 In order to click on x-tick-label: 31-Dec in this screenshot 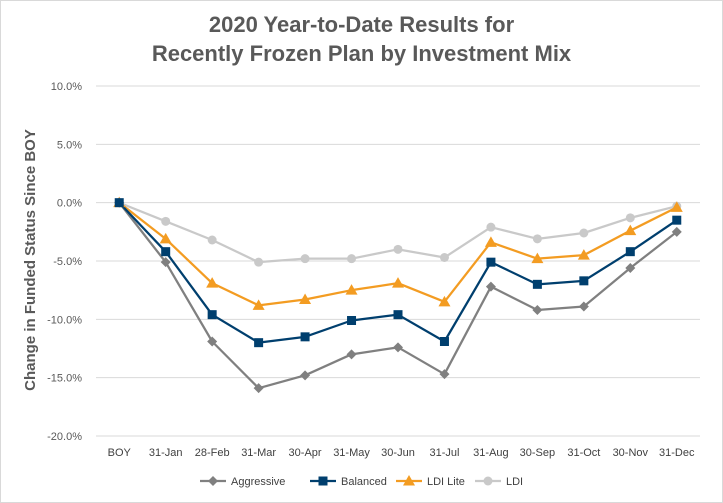, I will do `click(677, 453)`.